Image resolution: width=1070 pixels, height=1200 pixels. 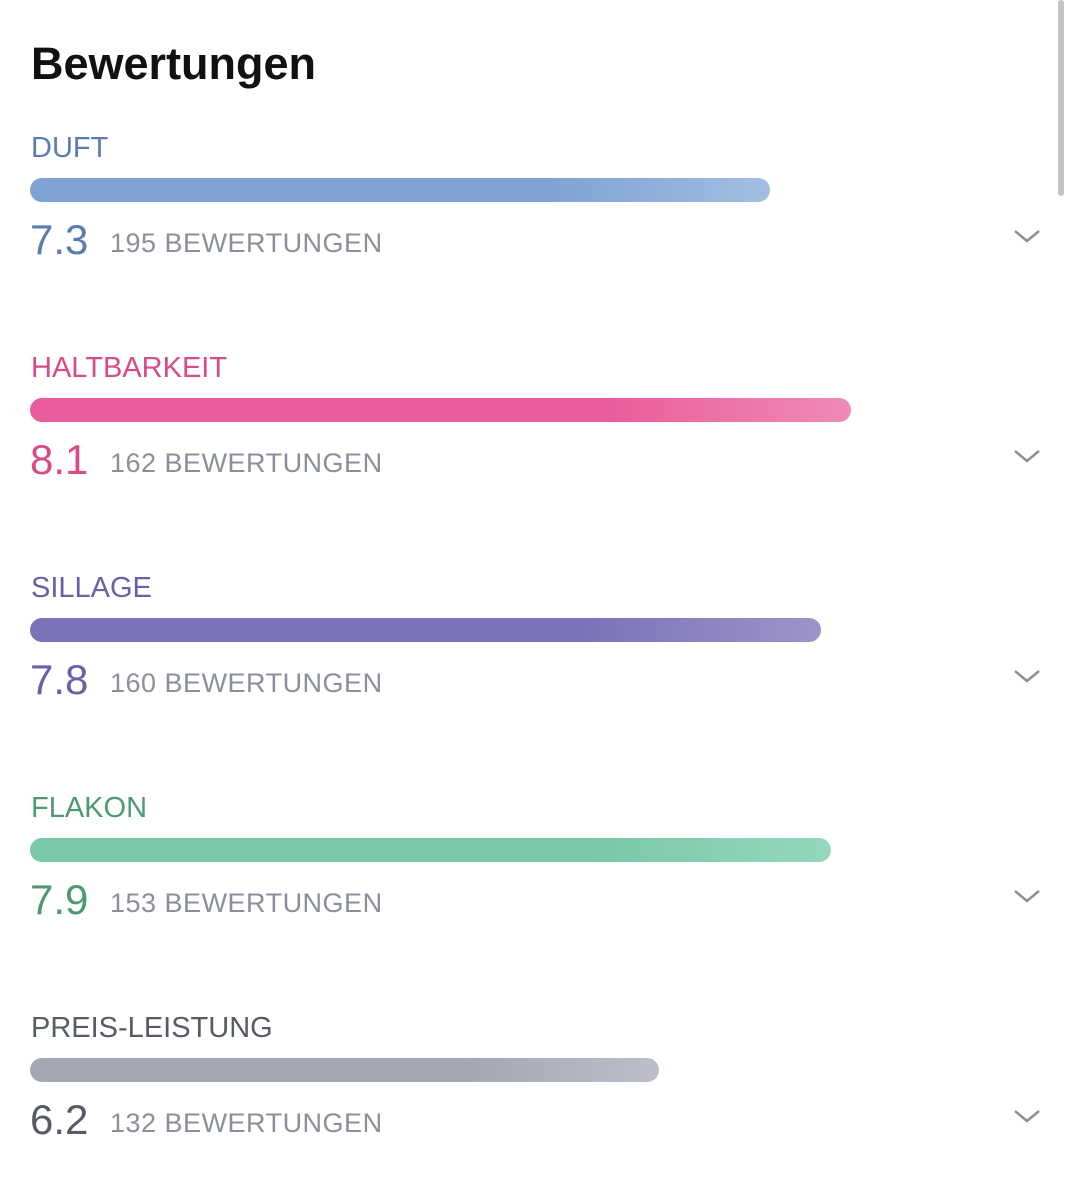 I want to click on rating-label: FLAKON, so click(x=89, y=808).